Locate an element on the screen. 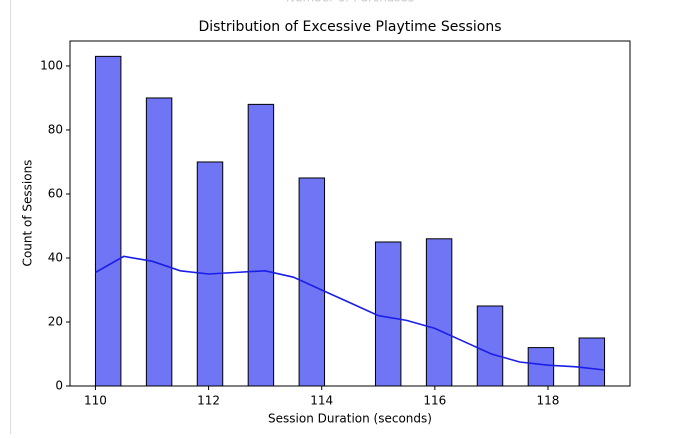  x-tick-label: 112 is located at coordinates (208, 401).